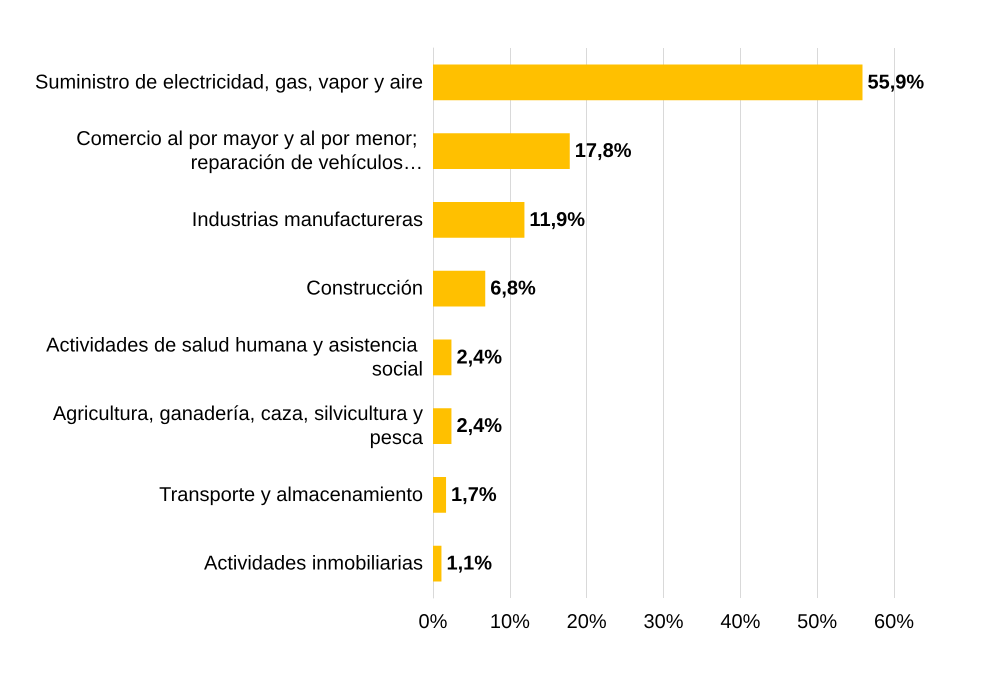  What do you see at coordinates (817, 622) in the screenshot?
I see `x-tick-label: 50%` at bounding box center [817, 622].